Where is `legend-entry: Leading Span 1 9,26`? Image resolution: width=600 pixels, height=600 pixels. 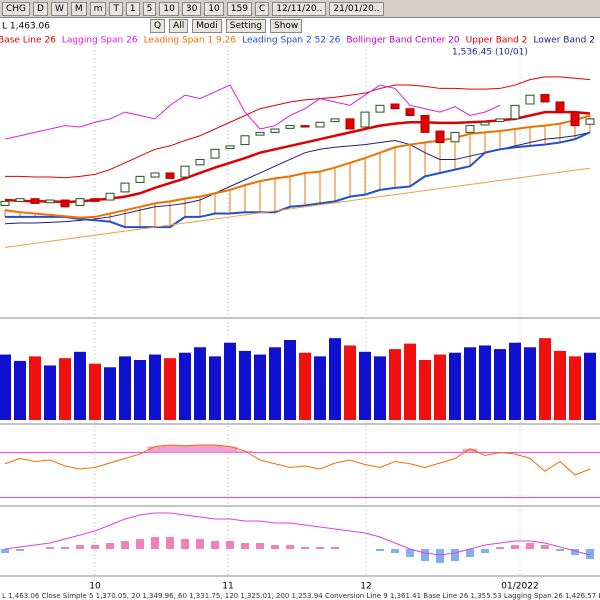 legend-entry: Leading Span 1 9,26 is located at coordinates (190, 41).